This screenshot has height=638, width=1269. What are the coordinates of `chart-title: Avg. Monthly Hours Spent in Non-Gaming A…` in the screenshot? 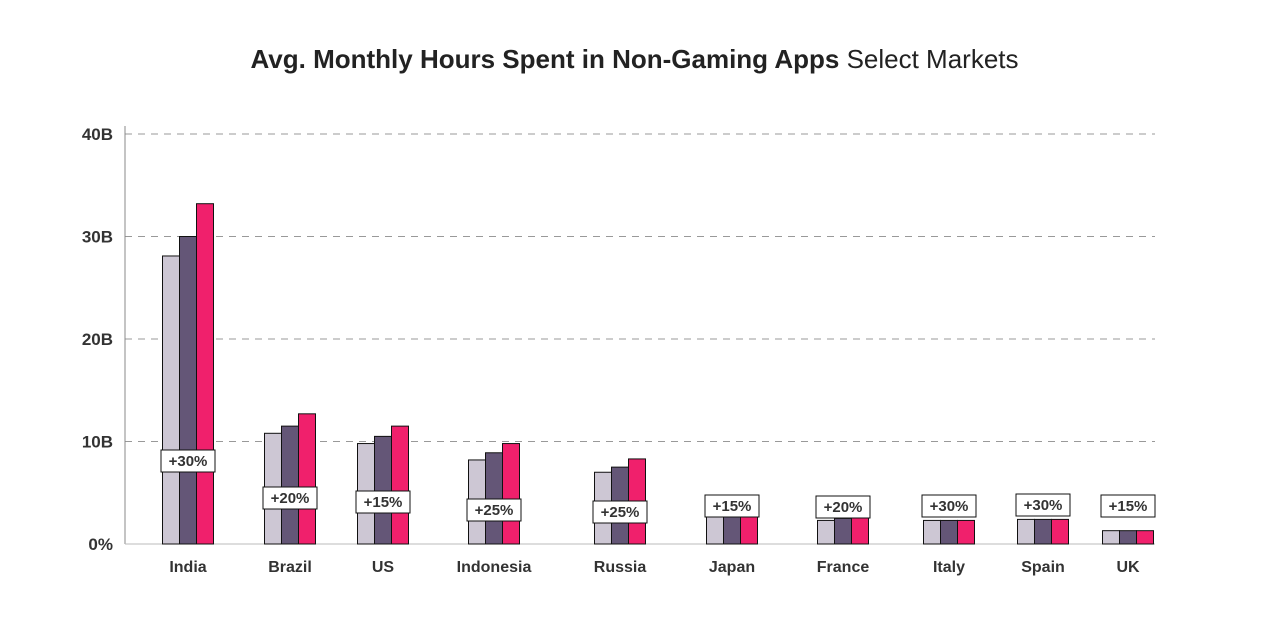 It's located at (634, 59).